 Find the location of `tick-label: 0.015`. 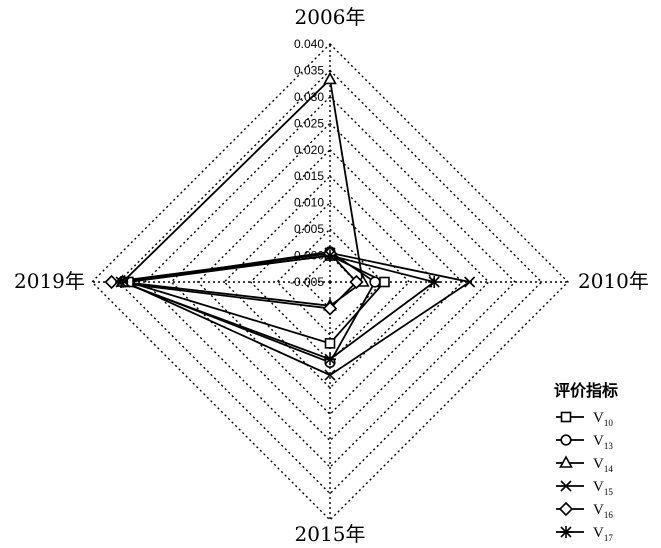

tick-label: 0.015 is located at coordinates (309, 176).